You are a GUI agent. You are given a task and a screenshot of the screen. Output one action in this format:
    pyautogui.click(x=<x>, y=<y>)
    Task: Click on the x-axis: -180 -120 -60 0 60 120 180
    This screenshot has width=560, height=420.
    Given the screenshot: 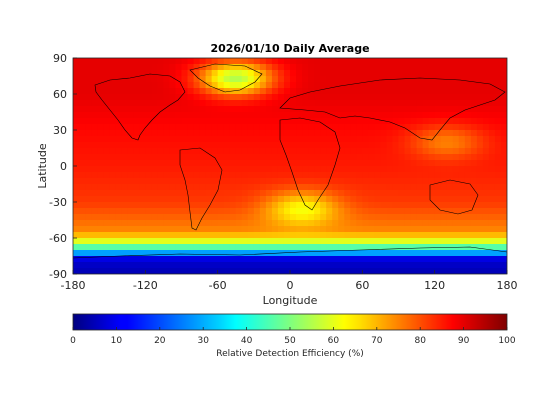 What is the action you would take?
    pyautogui.click(x=289, y=281)
    